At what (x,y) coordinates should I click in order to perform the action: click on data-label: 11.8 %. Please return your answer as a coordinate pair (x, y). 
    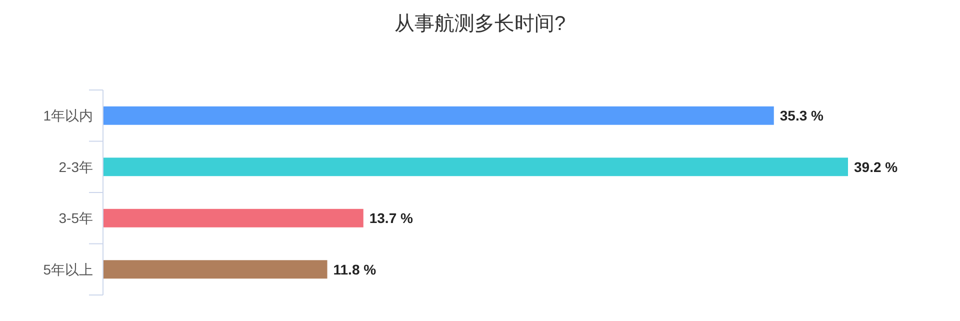
    Looking at the image, I should click on (355, 269).